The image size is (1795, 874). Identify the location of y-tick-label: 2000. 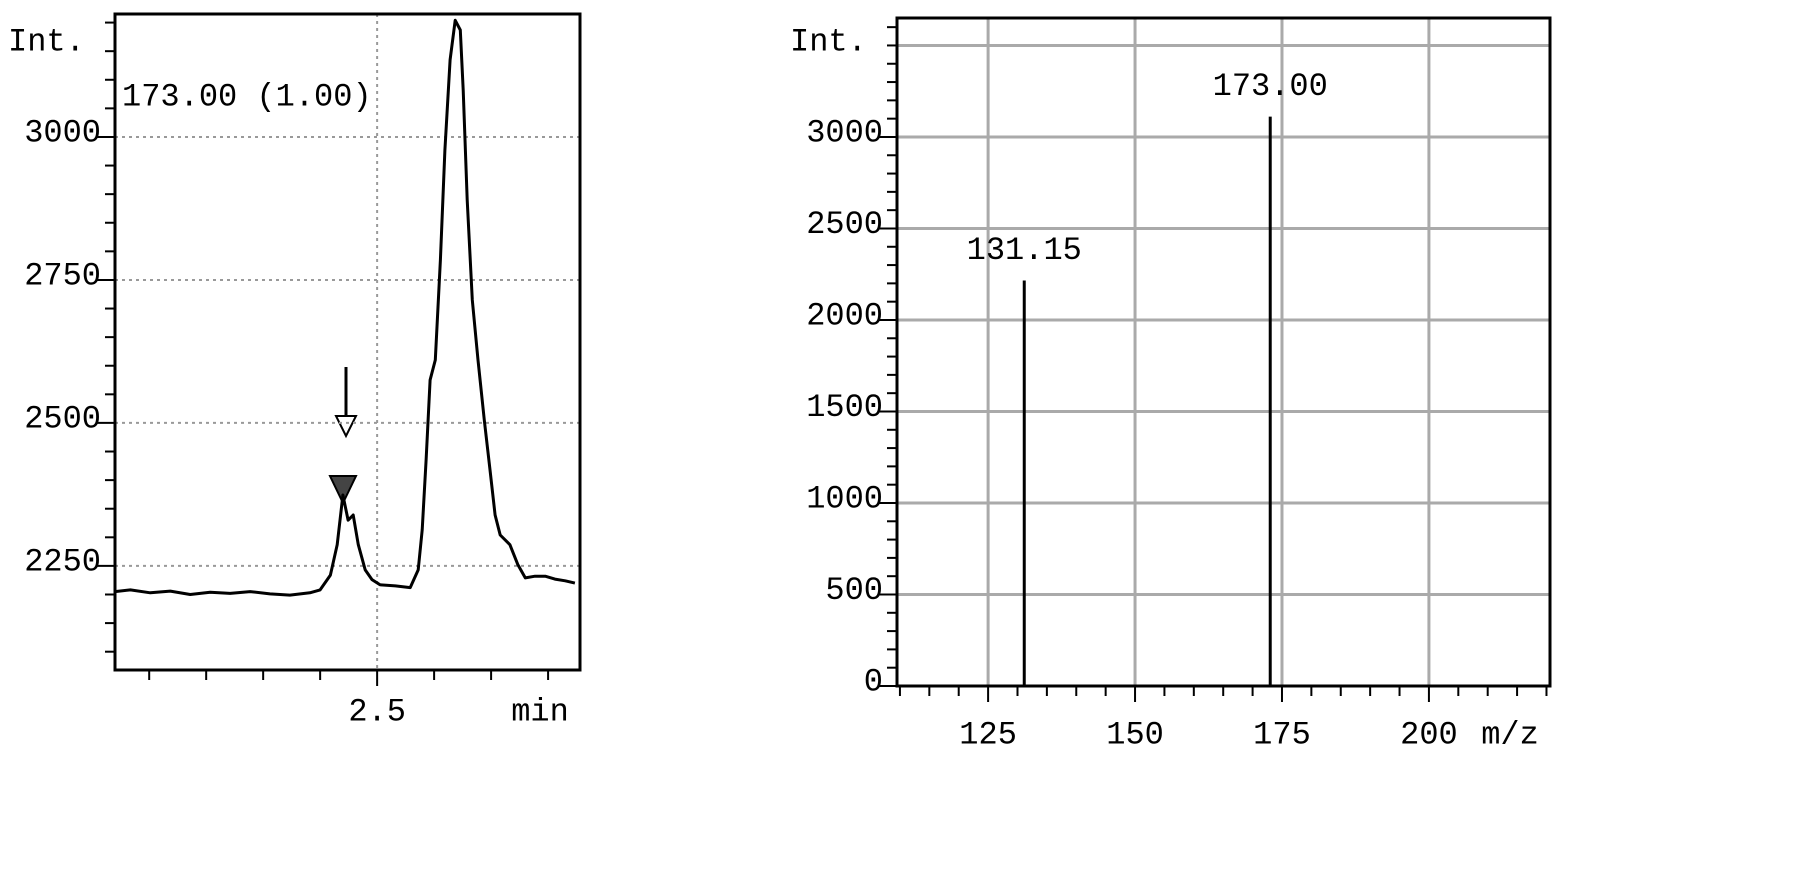
(844, 315).